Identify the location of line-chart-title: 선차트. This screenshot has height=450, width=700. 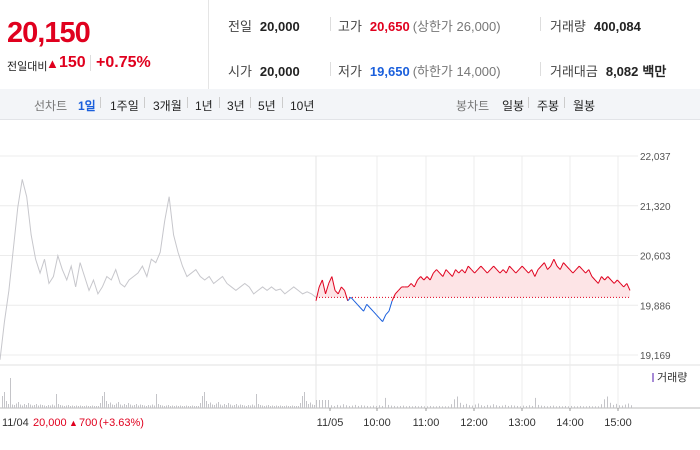
(51, 106).